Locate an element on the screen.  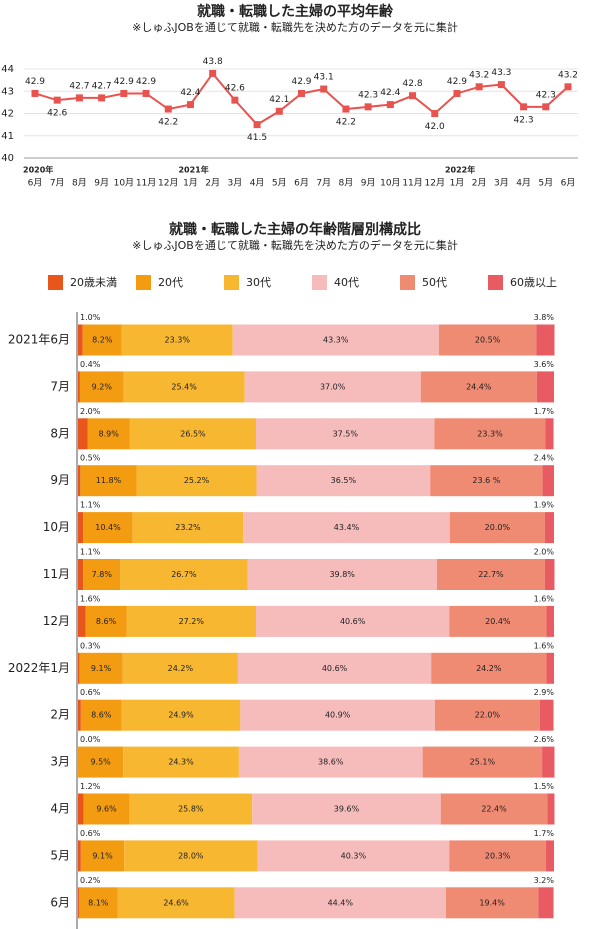
y-tick-label: 43 is located at coordinates (7, 91).